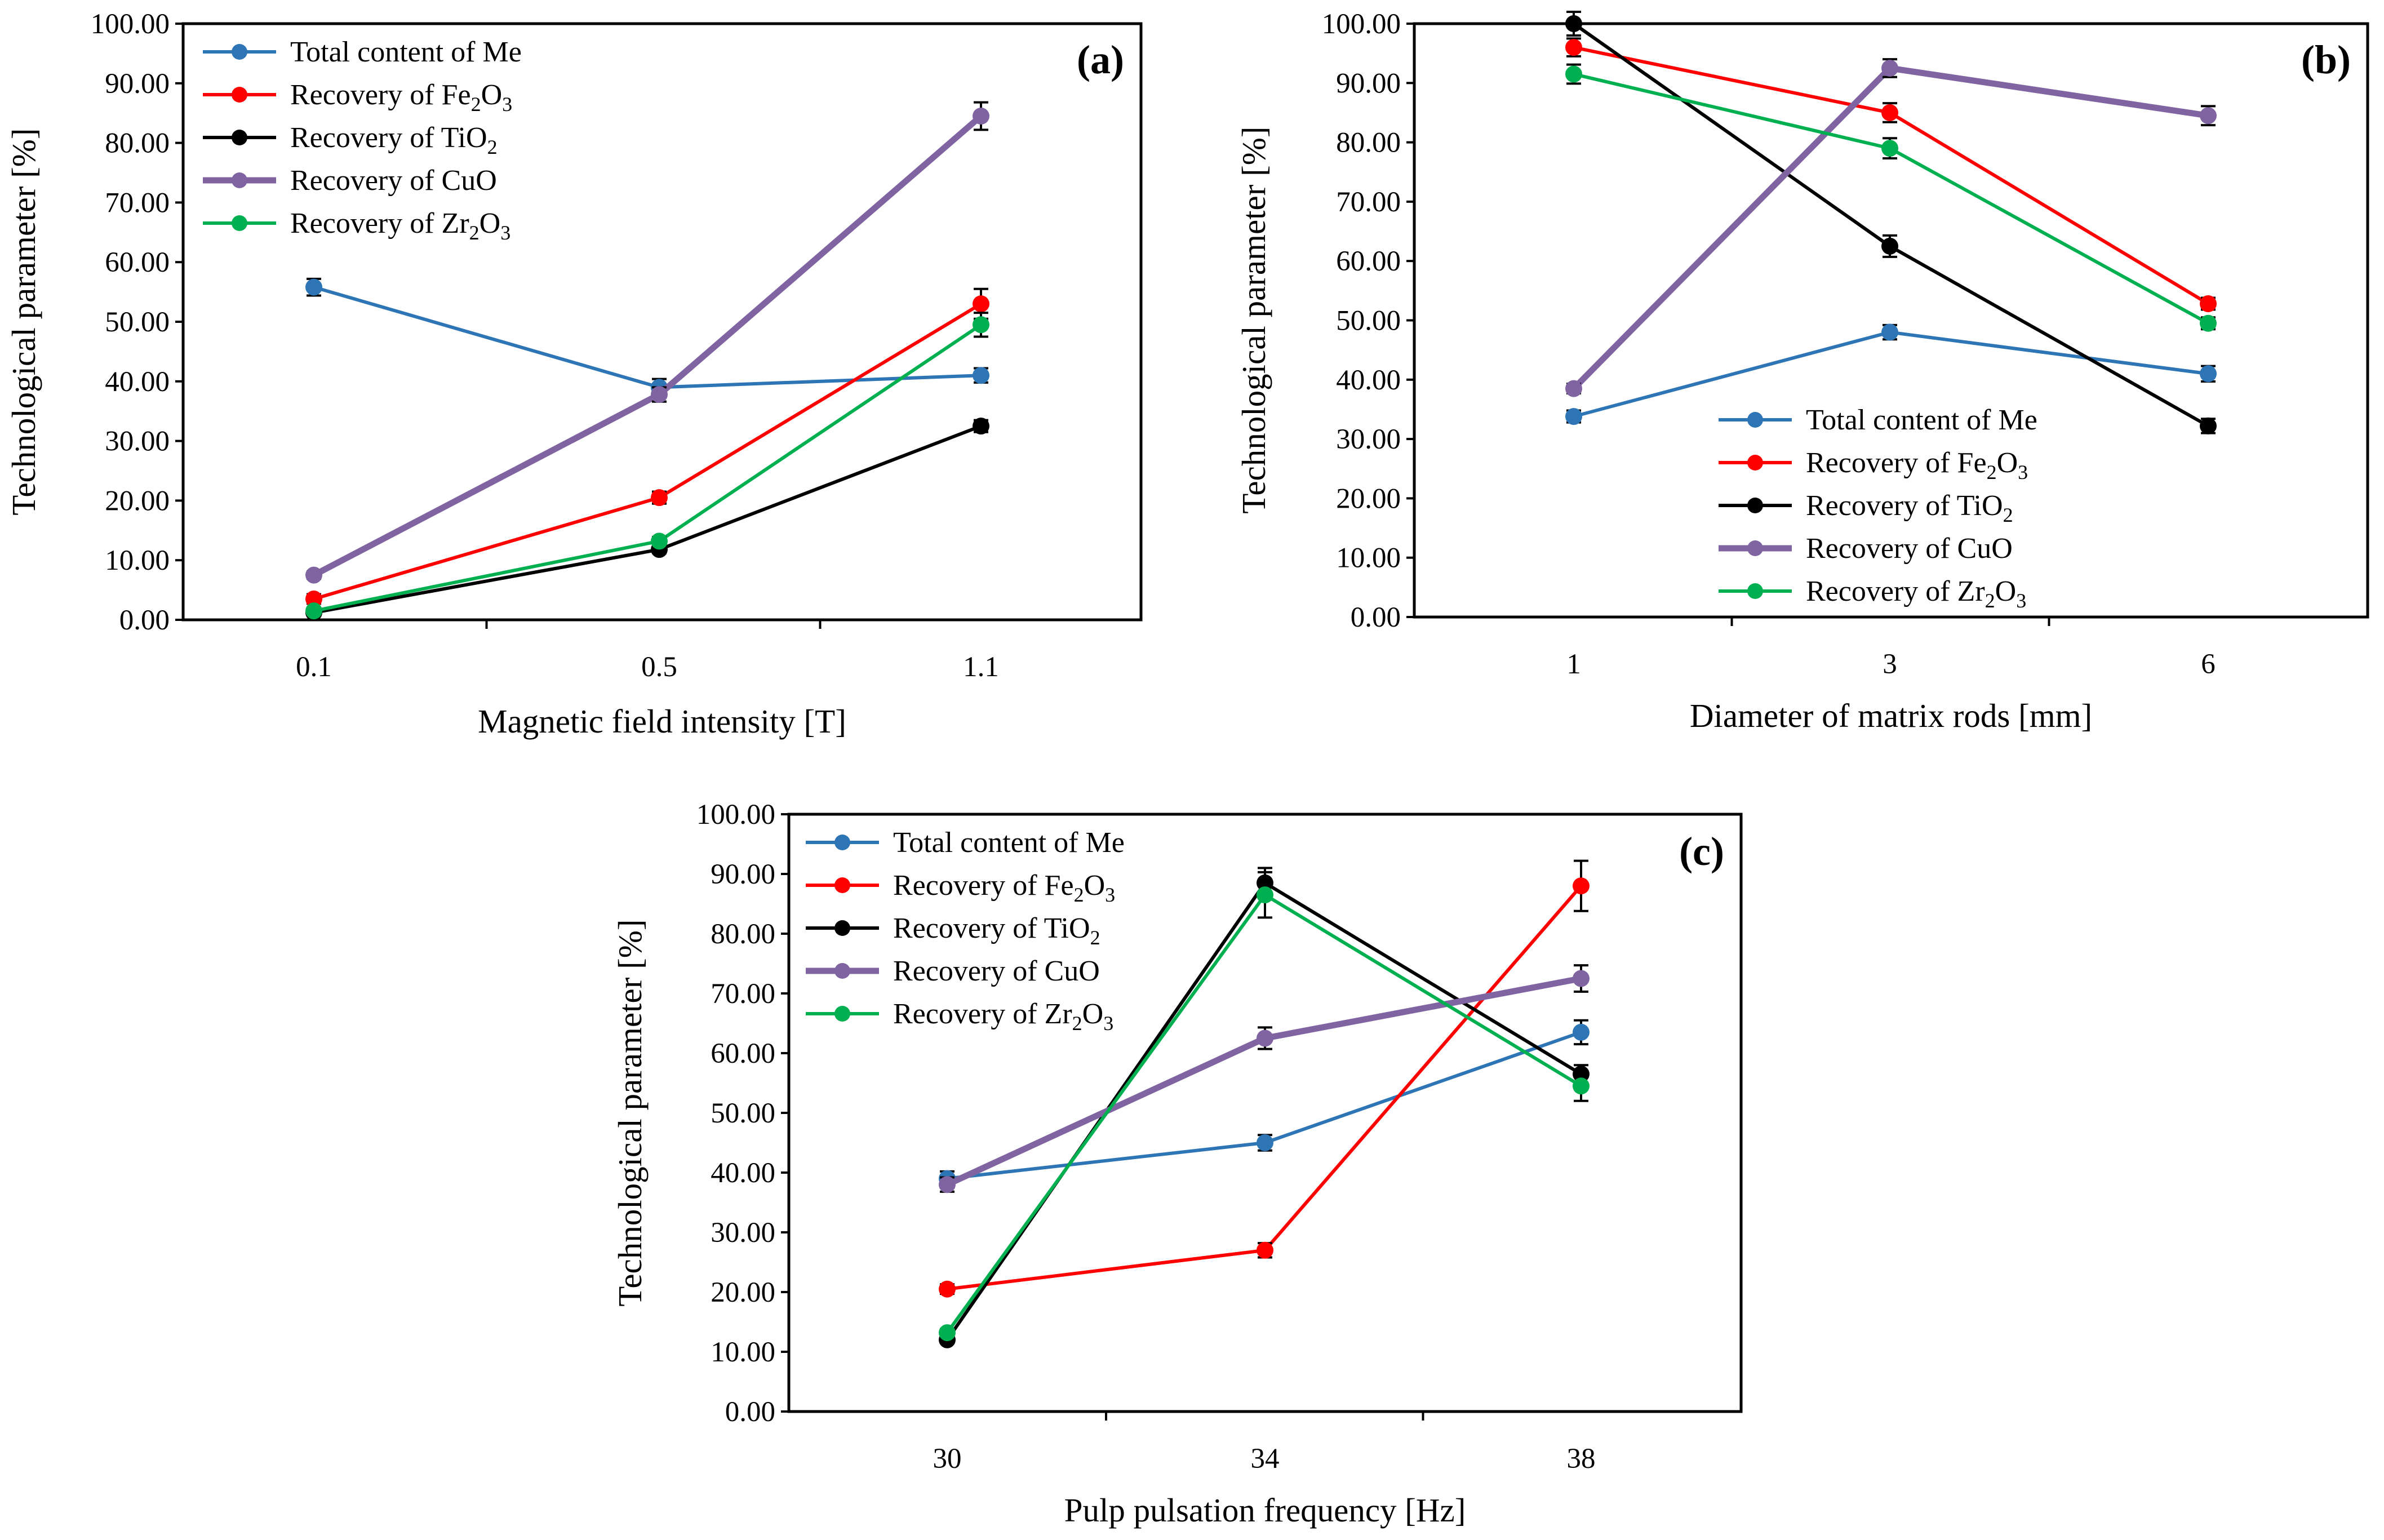  Describe the element at coordinates (137, 501) in the screenshot. I see `y-tick-label: 20.00` at that location.